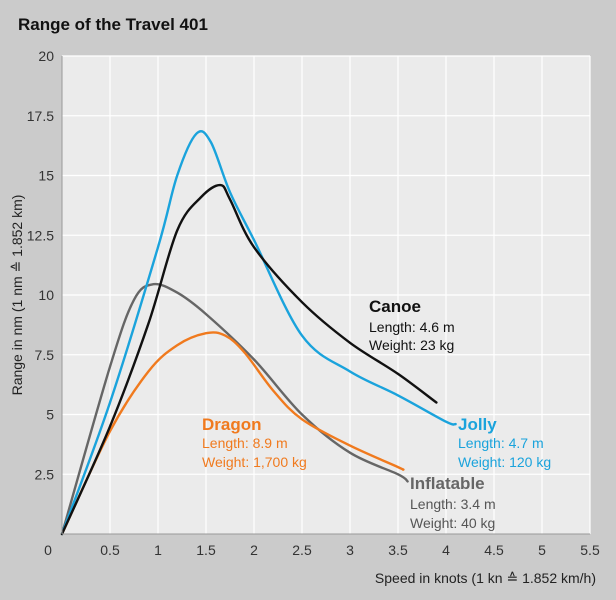 This screenshot has height=600, width=616. I want to click on inflatable-weight: Weight: 40 kg, so click(452, 523).